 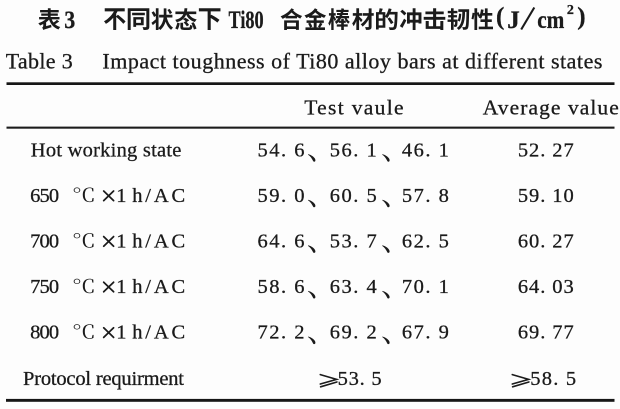 What do you see at coordinates (546, 242) in the screenshot?
I see `svg-text: 60. 27` at bounding box center [546, 242].